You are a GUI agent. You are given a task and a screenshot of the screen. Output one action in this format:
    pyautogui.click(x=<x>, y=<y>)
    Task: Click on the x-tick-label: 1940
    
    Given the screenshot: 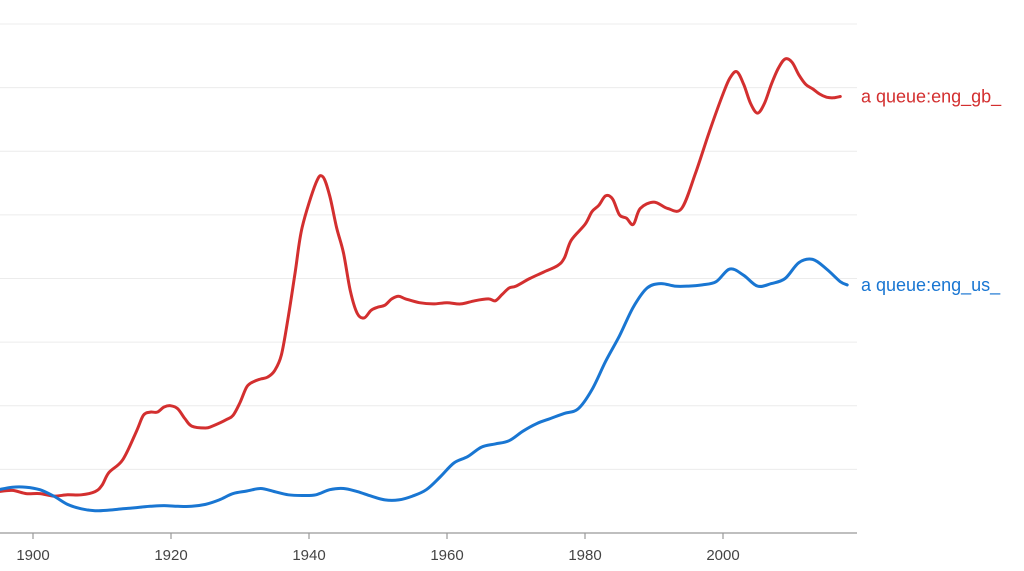 What is the action you would take?
    pyautogui.click(x=308, y=555)
    